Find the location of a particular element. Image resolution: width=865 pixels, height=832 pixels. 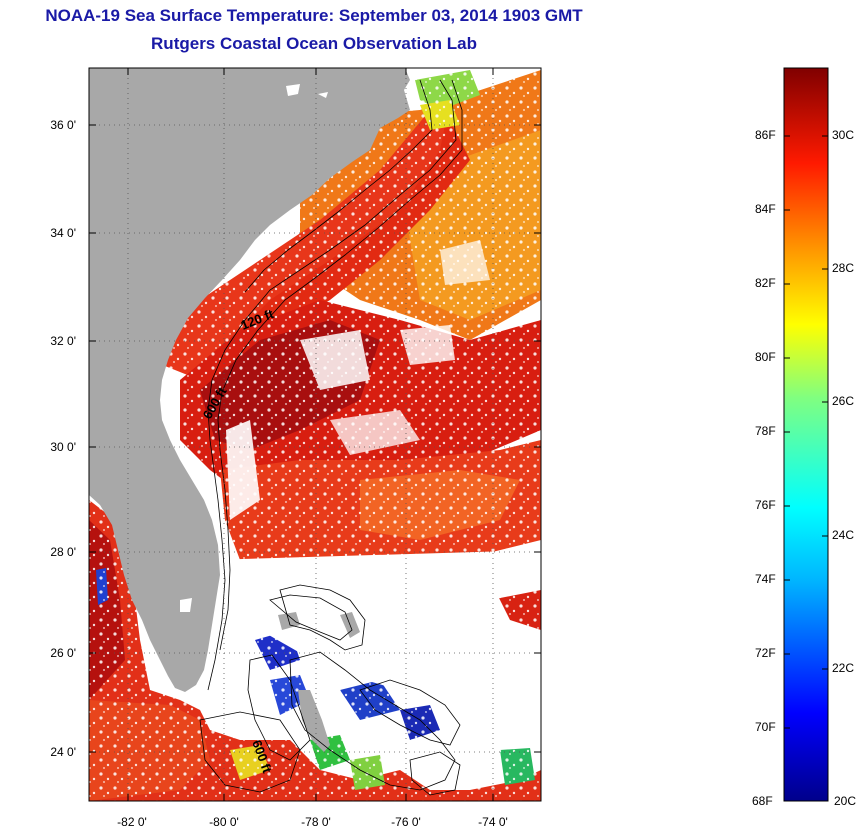

colorbar-f-label: 82F is located at coordinates (765, 283).